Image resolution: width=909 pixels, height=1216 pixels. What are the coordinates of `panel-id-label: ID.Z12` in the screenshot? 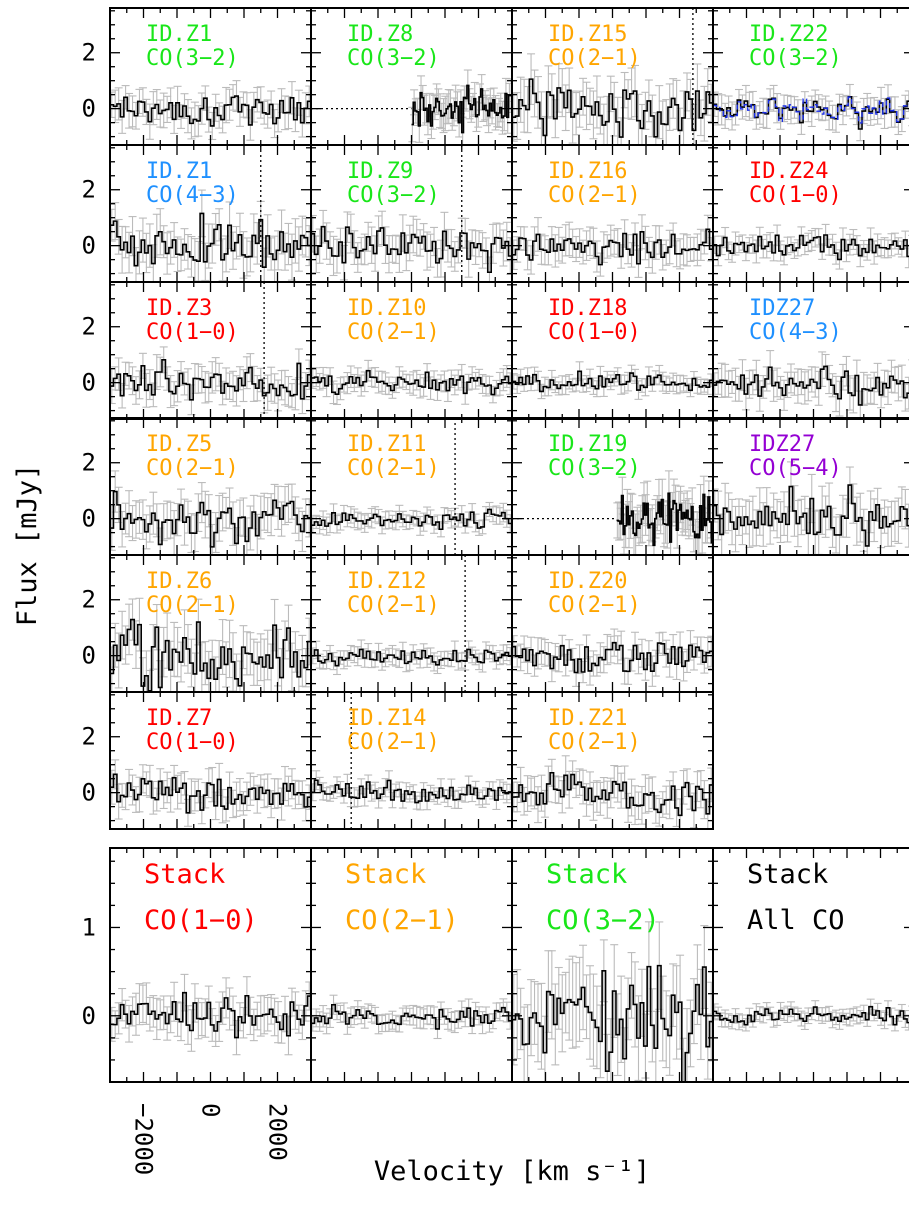 It's located at (386, 581).